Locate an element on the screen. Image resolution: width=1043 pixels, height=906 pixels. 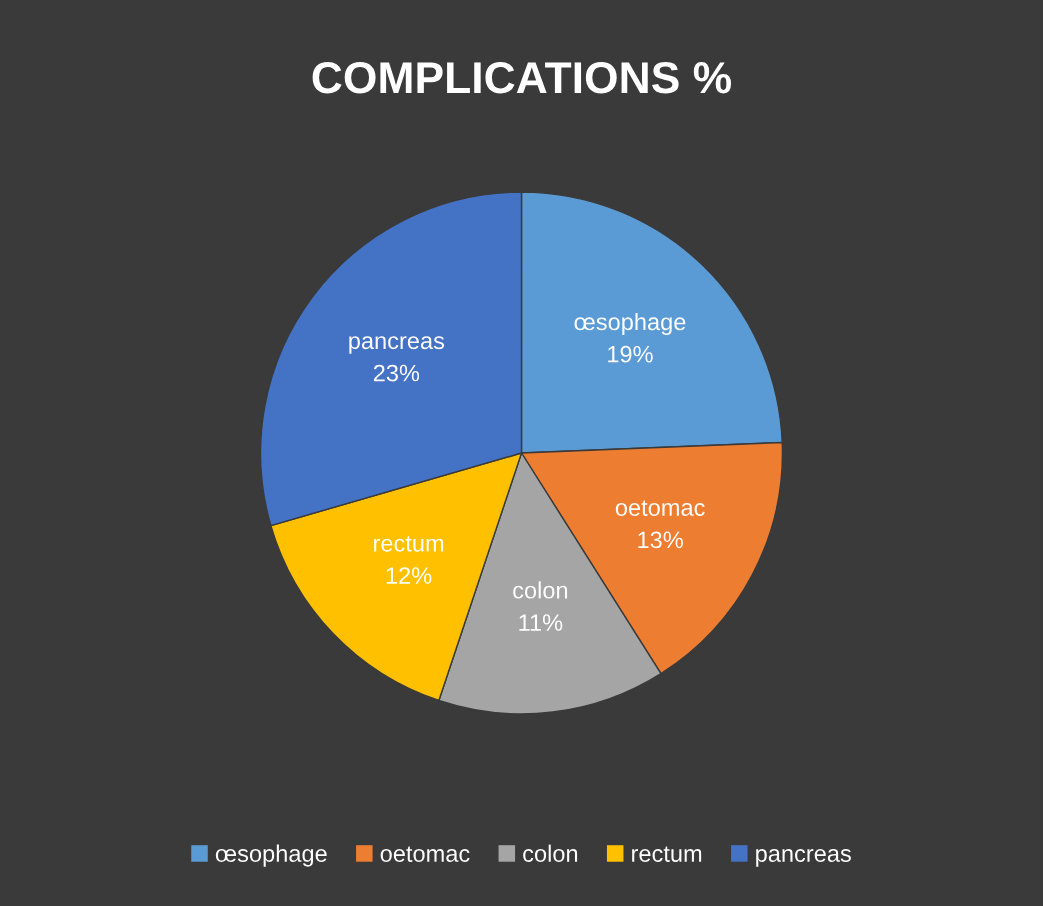
slice-label: oetomac is located at coordinates (660, 508).